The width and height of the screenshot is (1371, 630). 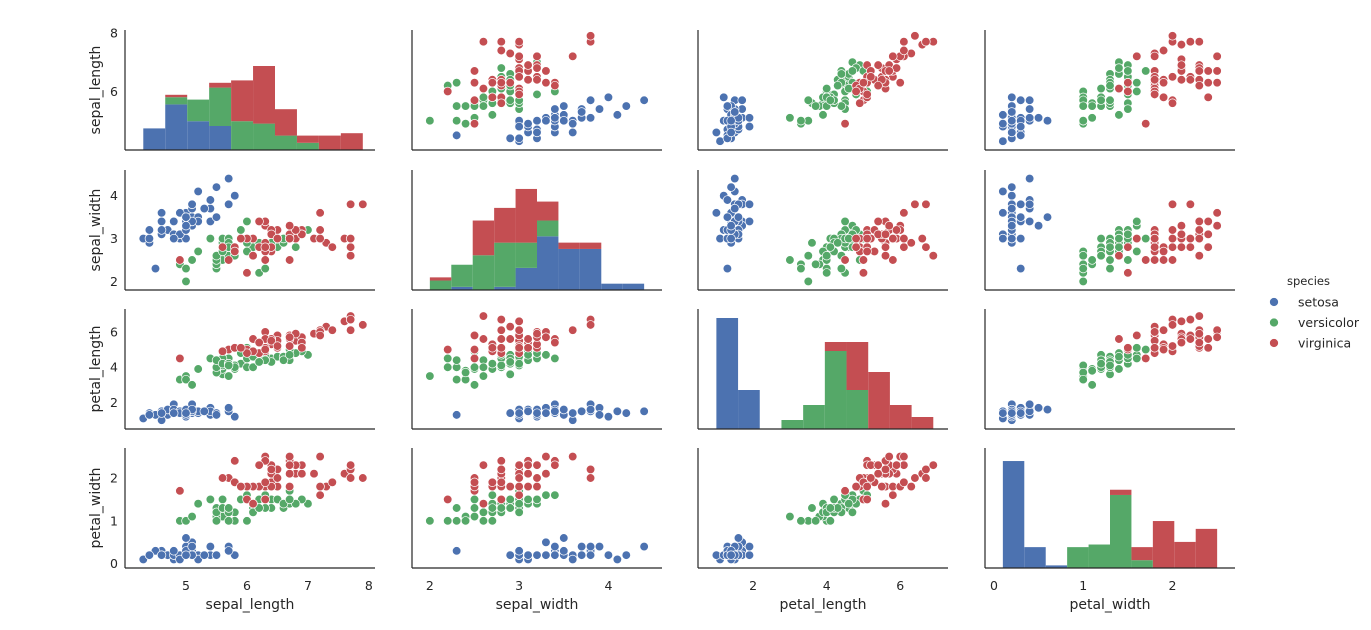 I want to click on x-tick-label-sepal_length-3: 8, so click(x=369, y=585).